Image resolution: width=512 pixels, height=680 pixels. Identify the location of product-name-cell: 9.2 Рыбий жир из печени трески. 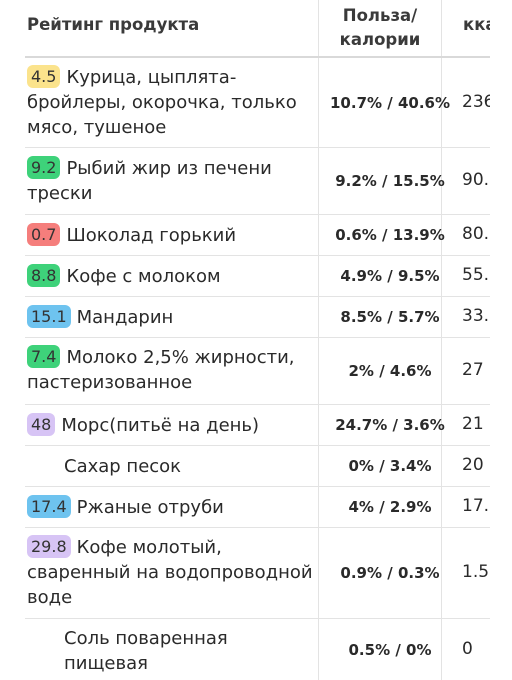
(172, 181).